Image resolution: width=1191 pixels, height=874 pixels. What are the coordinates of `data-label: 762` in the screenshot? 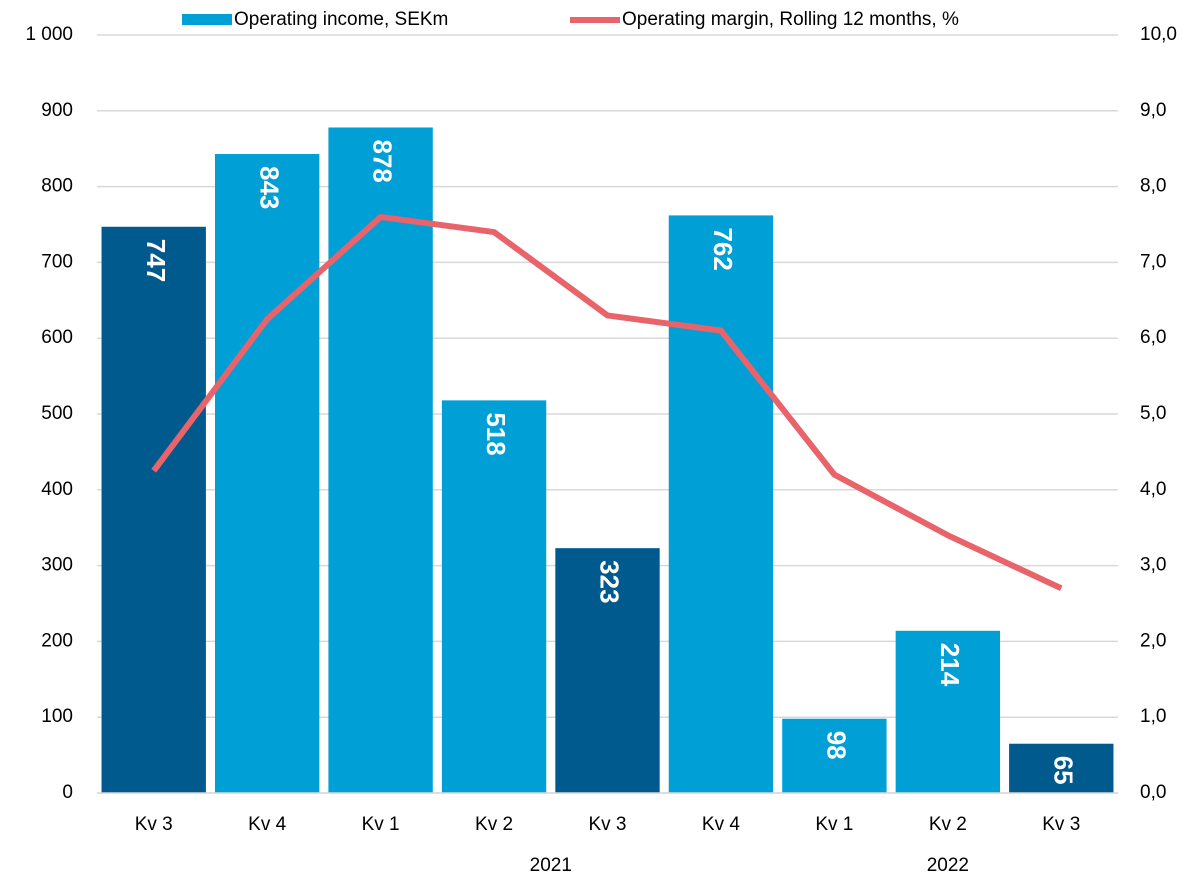 It's located at (723, 248).